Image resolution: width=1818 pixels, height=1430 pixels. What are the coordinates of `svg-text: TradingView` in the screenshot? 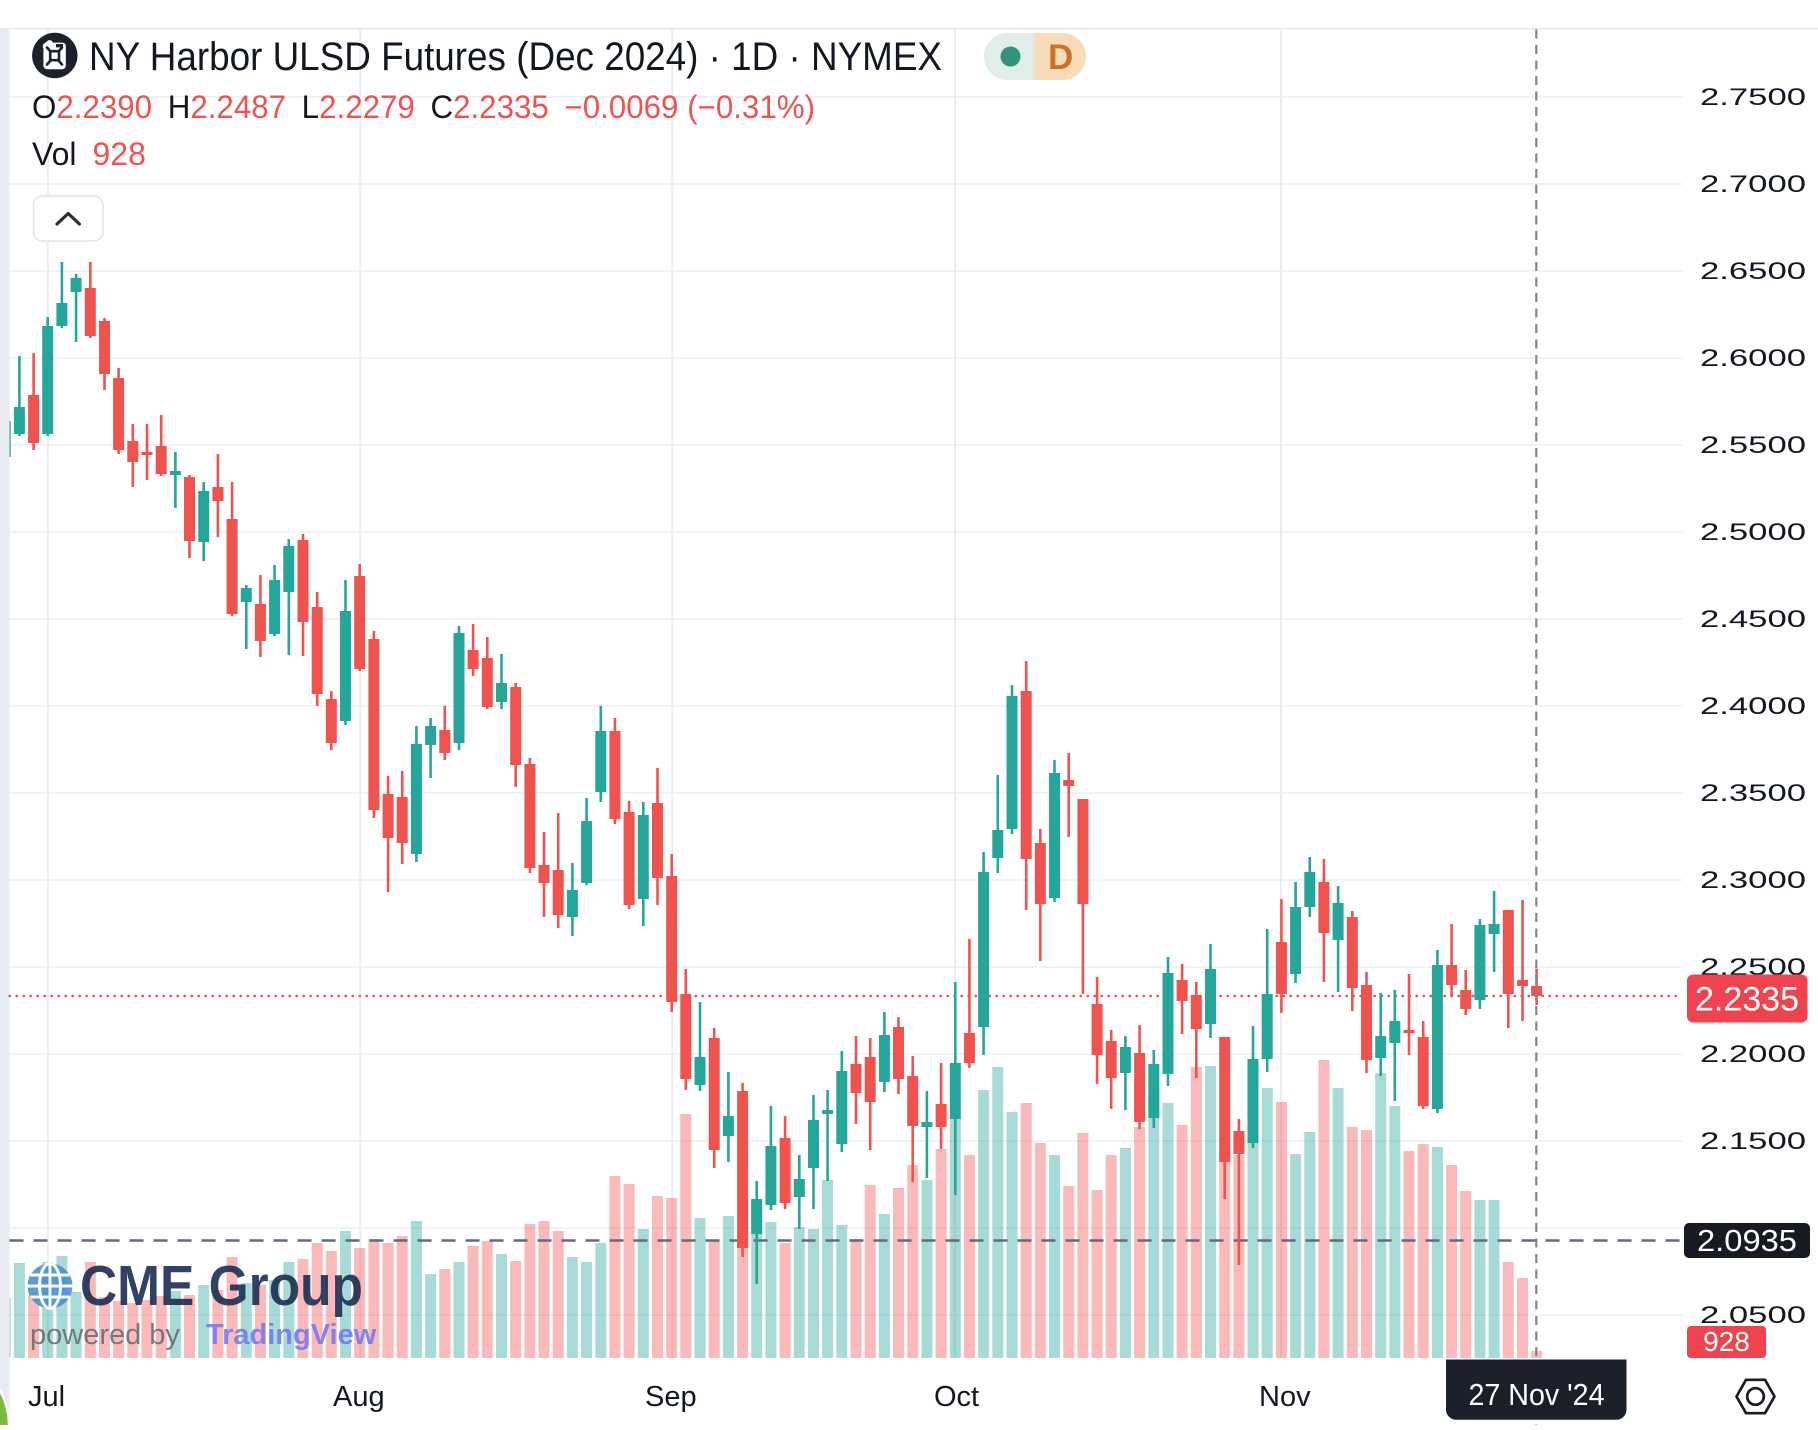 It's located at (291, 1335).